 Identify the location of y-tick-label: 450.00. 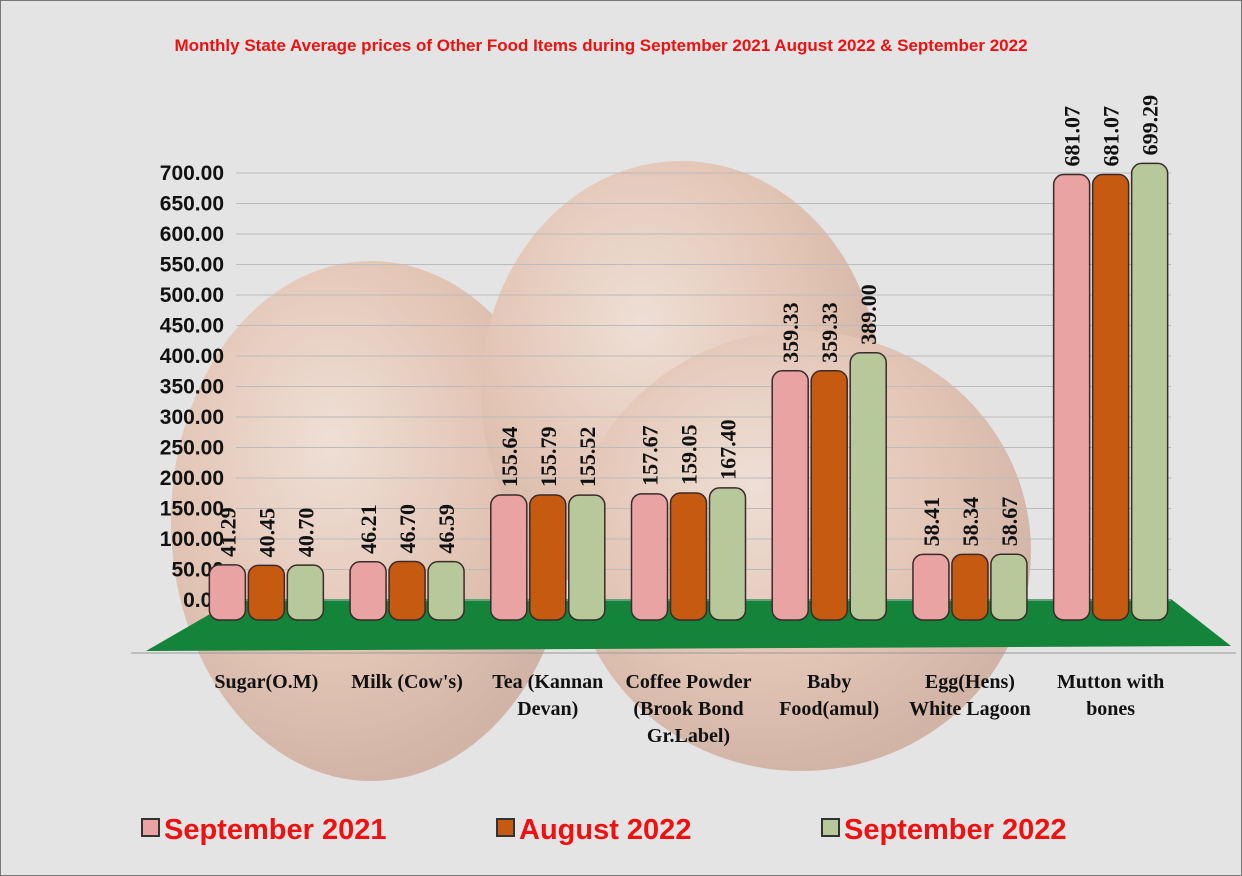
(192, 326).